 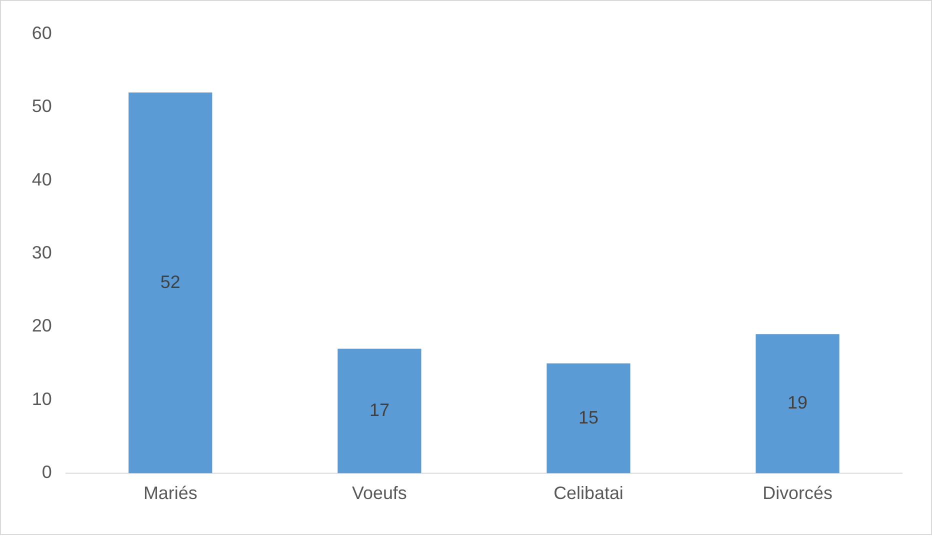 I want to click on x-tick-label: Celibatai, so click(x=589, y=492).